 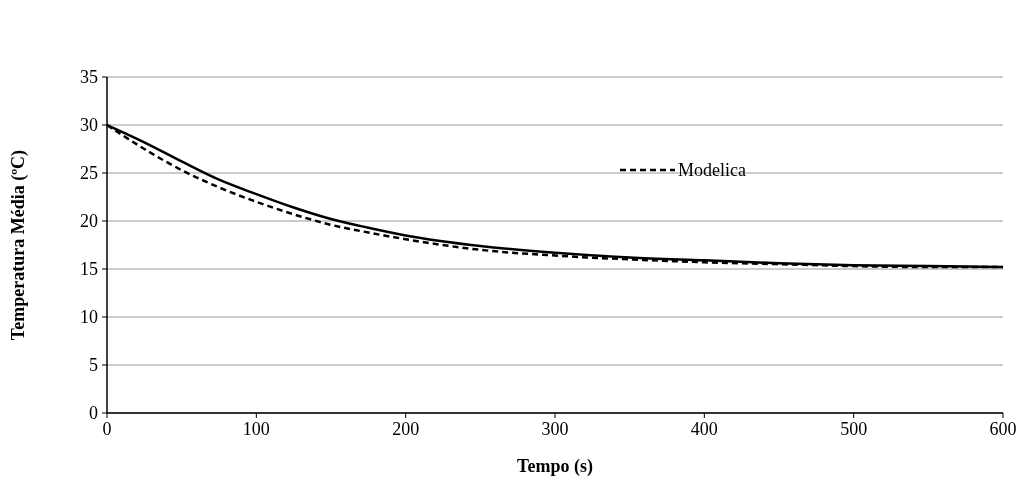 What do you see at coordinates (555, 429) in the screenshot?
I see `x-tick-label: 300` at bounding box center [555, 429].